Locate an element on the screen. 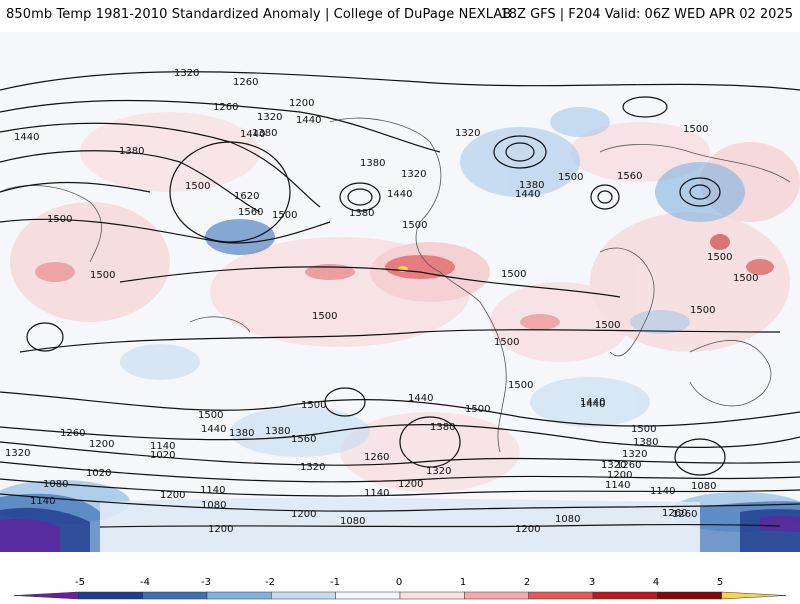  tick-label: -4 is located at coordinates (145, 582).